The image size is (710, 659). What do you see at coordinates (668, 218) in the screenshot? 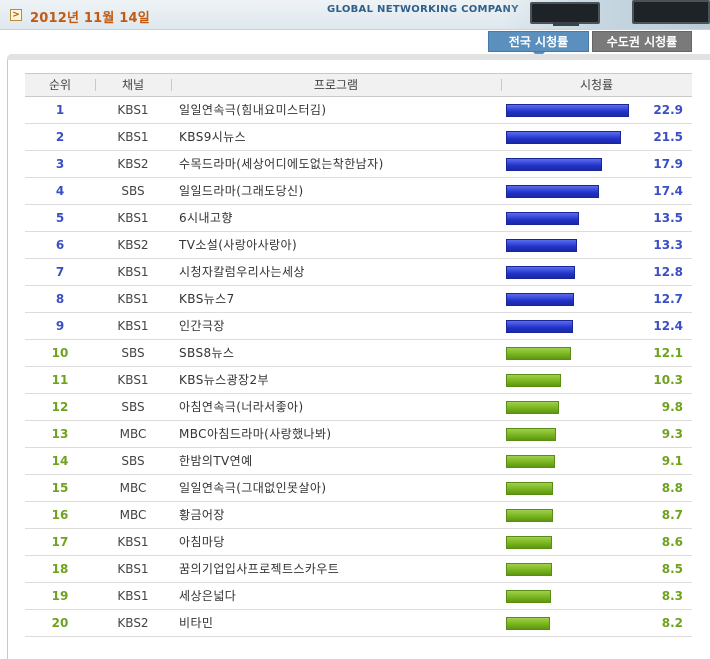
I see `rating-value: 13.5` at bounding box center [668, 218].